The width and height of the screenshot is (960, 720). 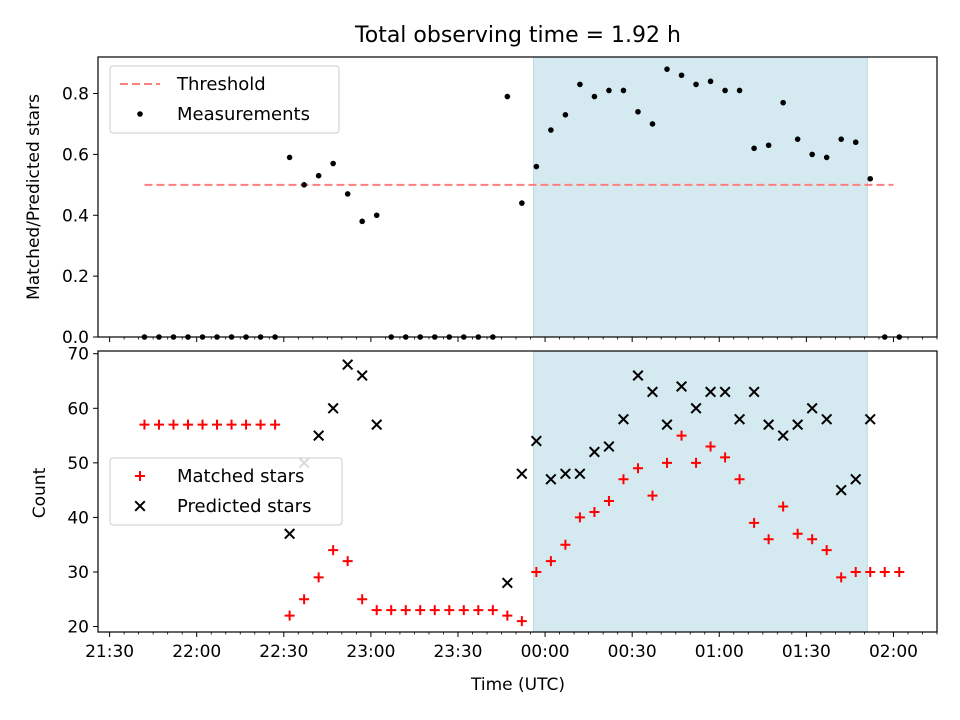 I want to click on chart-title: Total observing time = 1.92 h, so click(x=517, y=35).